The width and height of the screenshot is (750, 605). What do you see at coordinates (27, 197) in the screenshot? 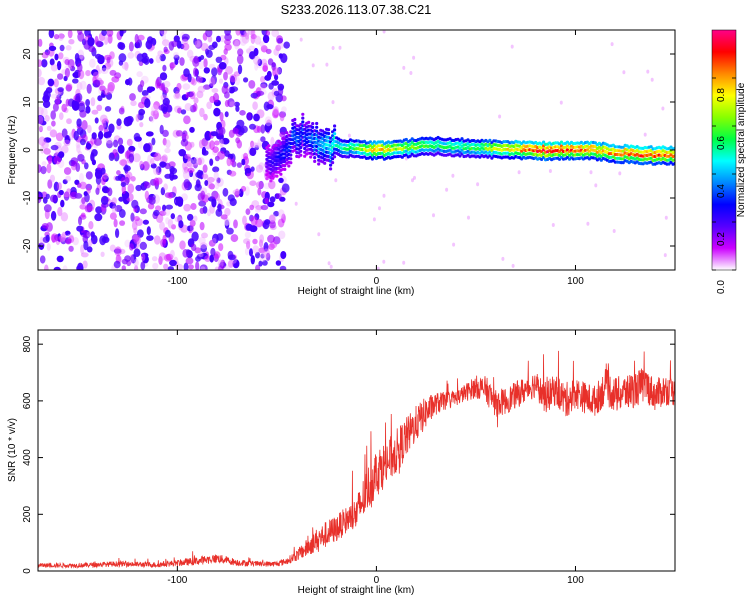
I see `spectrogram-y-tick-label: -10` at bounding box center [27, 197].